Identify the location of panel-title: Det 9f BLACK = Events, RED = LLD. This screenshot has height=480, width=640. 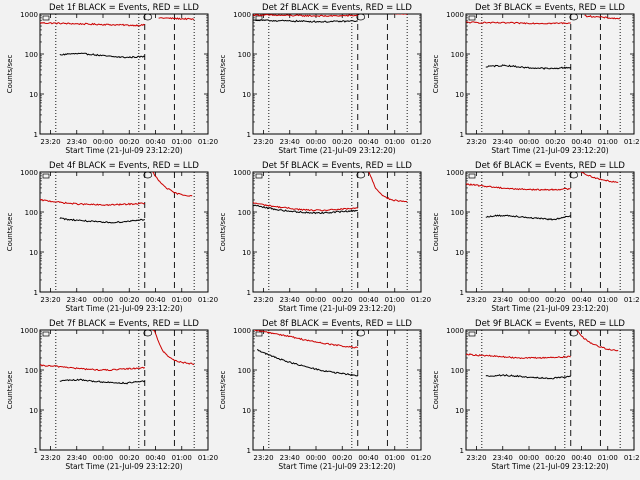
(550, 324).